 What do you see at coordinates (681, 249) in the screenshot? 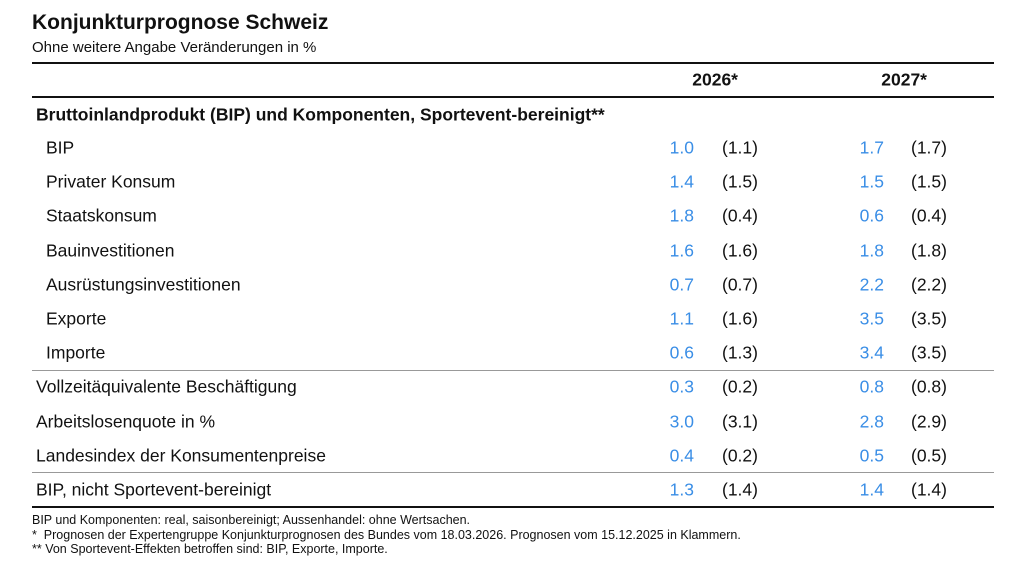
I see `value: 1.6` at bounding box center [681, 249].